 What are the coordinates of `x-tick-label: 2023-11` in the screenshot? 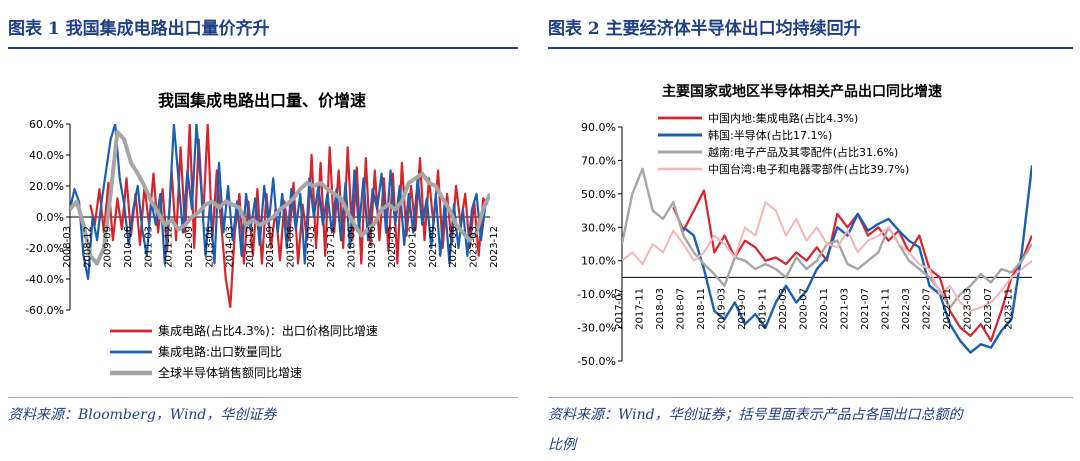 It's located at (1009, 309).